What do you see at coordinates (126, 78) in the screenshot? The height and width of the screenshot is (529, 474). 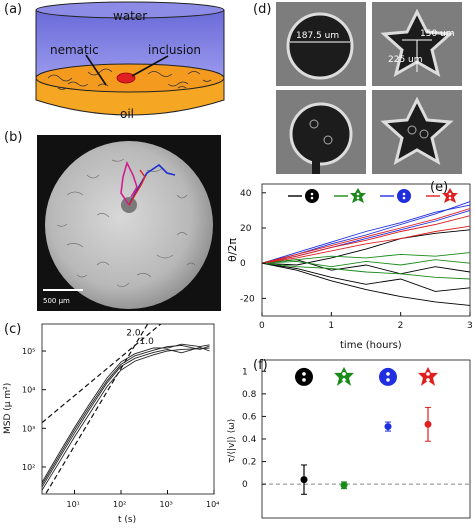 I see `inclusion-blob` at bounding box center [126, 78].